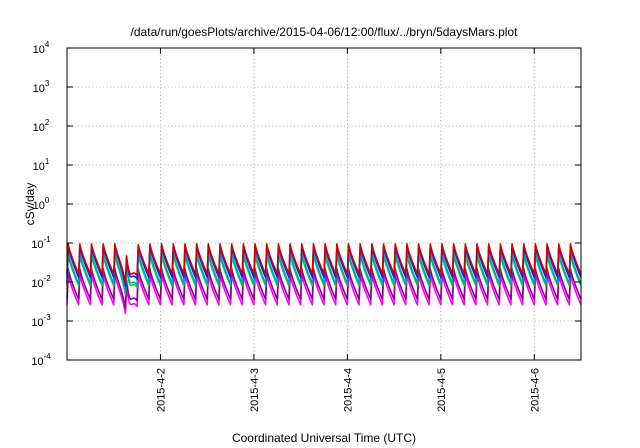  What do you see at coordinates (324, 438) in the screenshot?
I see `x-axis-label: Coordinated Universal Time (UTC)` at bounding box center [324, 438].